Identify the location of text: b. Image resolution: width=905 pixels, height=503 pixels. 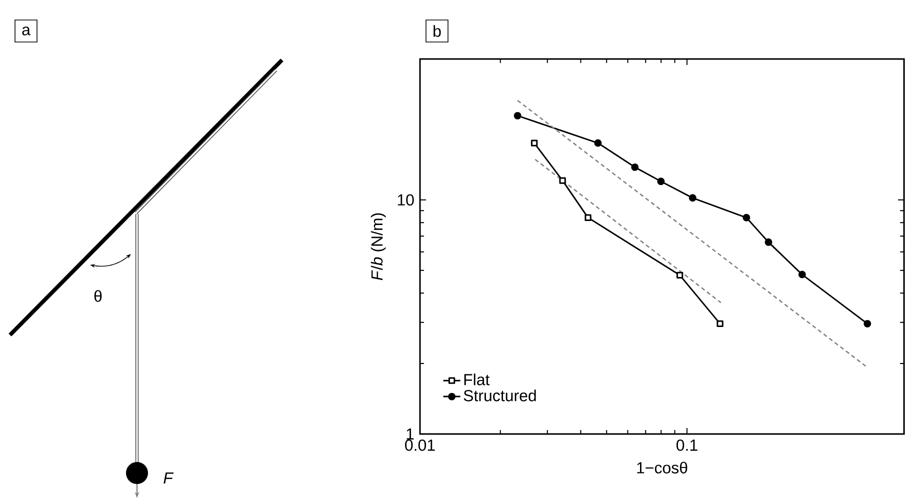
(437, 31).